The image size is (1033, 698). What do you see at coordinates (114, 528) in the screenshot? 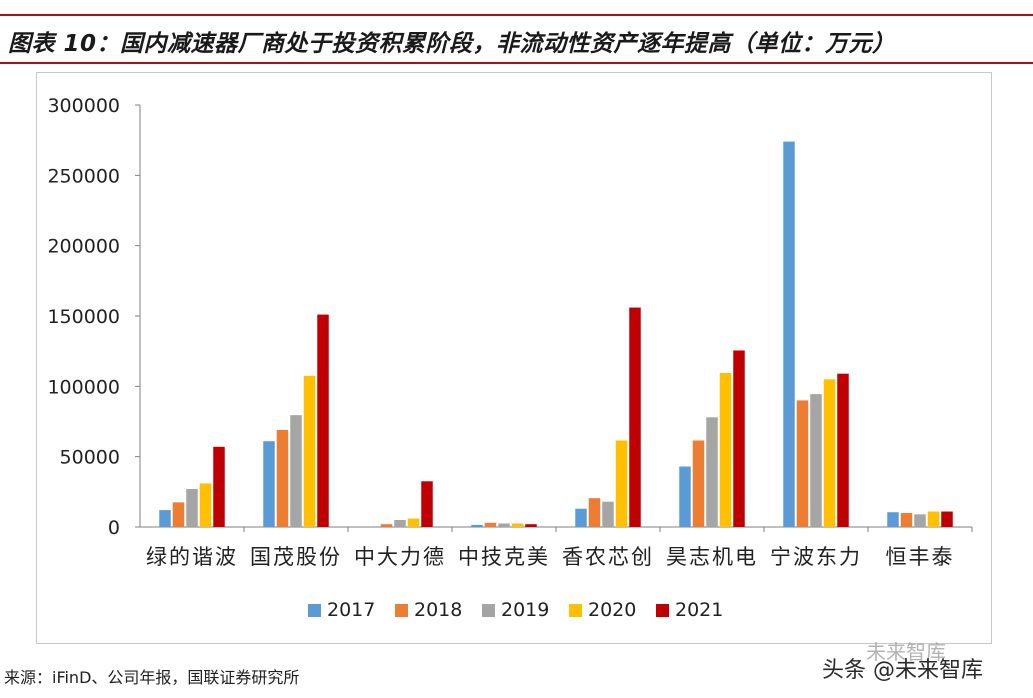
I see `y-tick-label: 0` at bounding box center [114, 528].